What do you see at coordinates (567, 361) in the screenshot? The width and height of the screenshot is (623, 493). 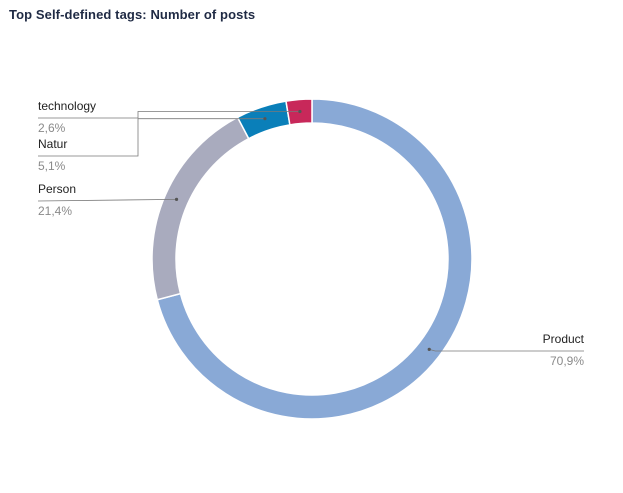 I see `value-label-product: 70,9%` at bounding box center [567, 361].